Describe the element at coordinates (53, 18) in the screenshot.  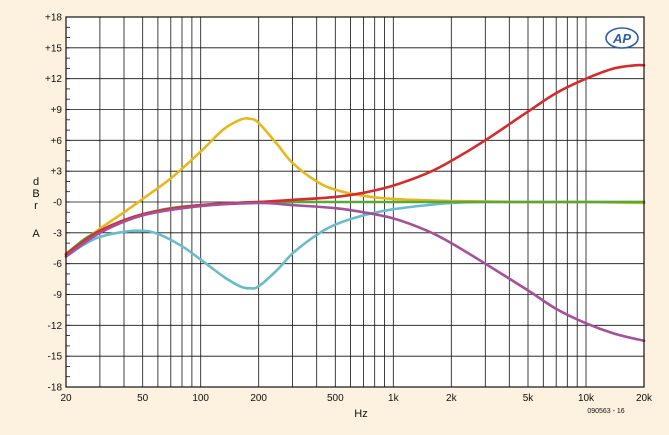
I see `y-tick-label: +18` at that location.